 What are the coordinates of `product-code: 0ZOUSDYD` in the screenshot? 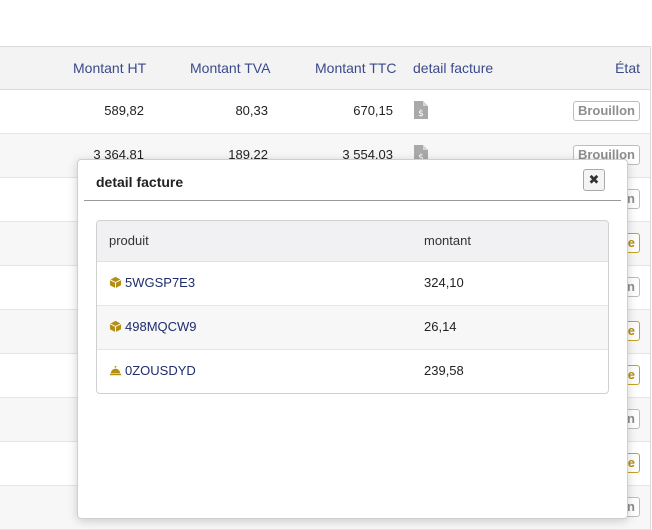 It's located at (160, 370).